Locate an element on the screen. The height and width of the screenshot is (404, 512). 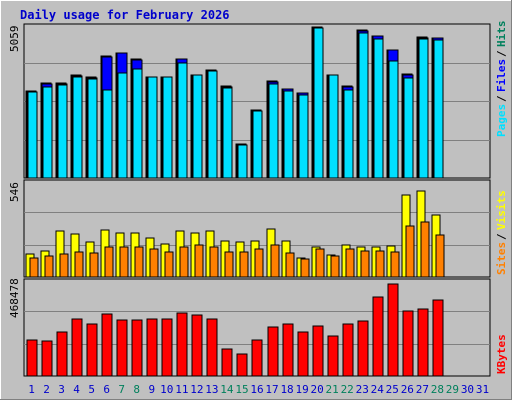
legend-files: Files is located at coordinates (501, 75).